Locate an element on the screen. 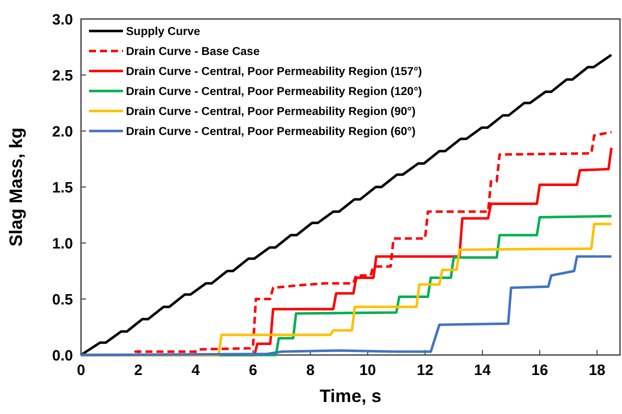 This screenshot has height=414, width=622. y-tick-label: 1.5 is located at coordinates (62, 187).